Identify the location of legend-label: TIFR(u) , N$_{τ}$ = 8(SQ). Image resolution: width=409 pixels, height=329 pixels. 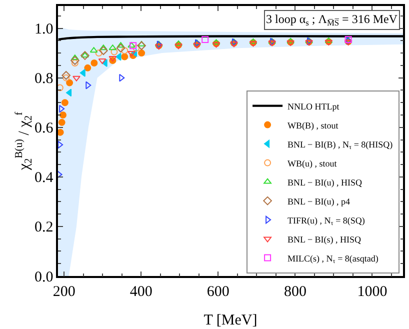
(326, 221).